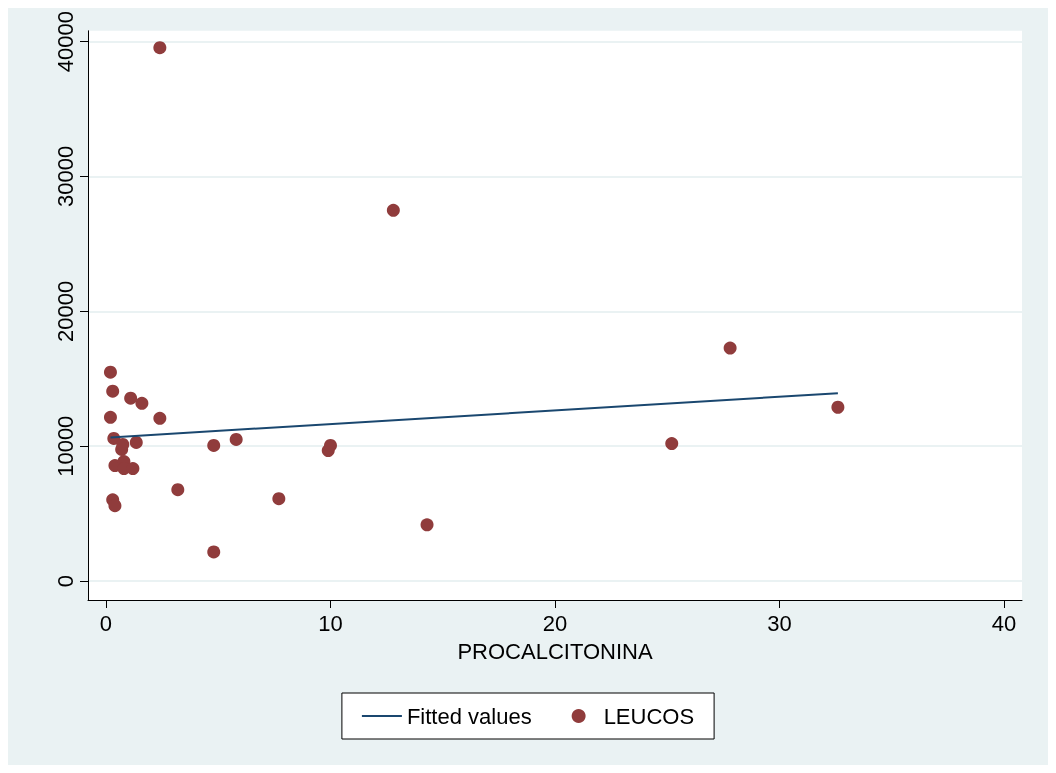 This screenshot has width=1056, height=773. Describe the element at coordinates (65, 311) in the screenshot. I see `y-tick-label: 20000` at that location.